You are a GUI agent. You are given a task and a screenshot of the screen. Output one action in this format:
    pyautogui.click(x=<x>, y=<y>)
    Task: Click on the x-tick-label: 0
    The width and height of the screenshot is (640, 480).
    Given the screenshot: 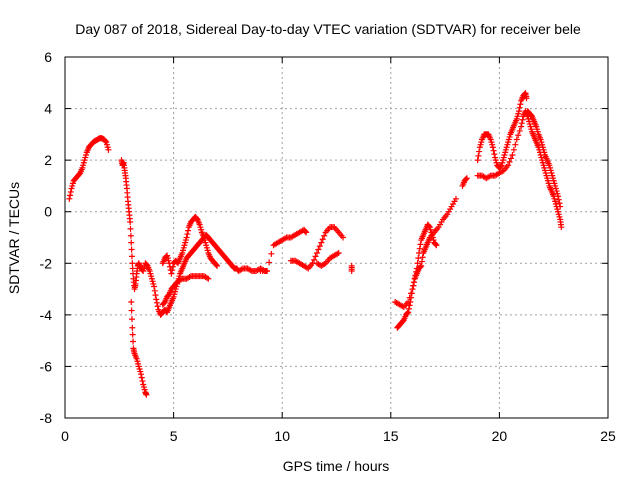 What is the action you would take?
    pyautogui.click(x=65, y=436)
    